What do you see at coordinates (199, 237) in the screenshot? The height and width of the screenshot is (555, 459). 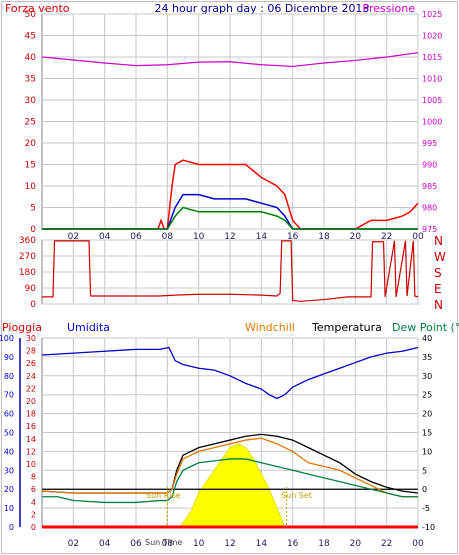 I see `x-tick-label-wind: 10` at bounding box center [199, 237].